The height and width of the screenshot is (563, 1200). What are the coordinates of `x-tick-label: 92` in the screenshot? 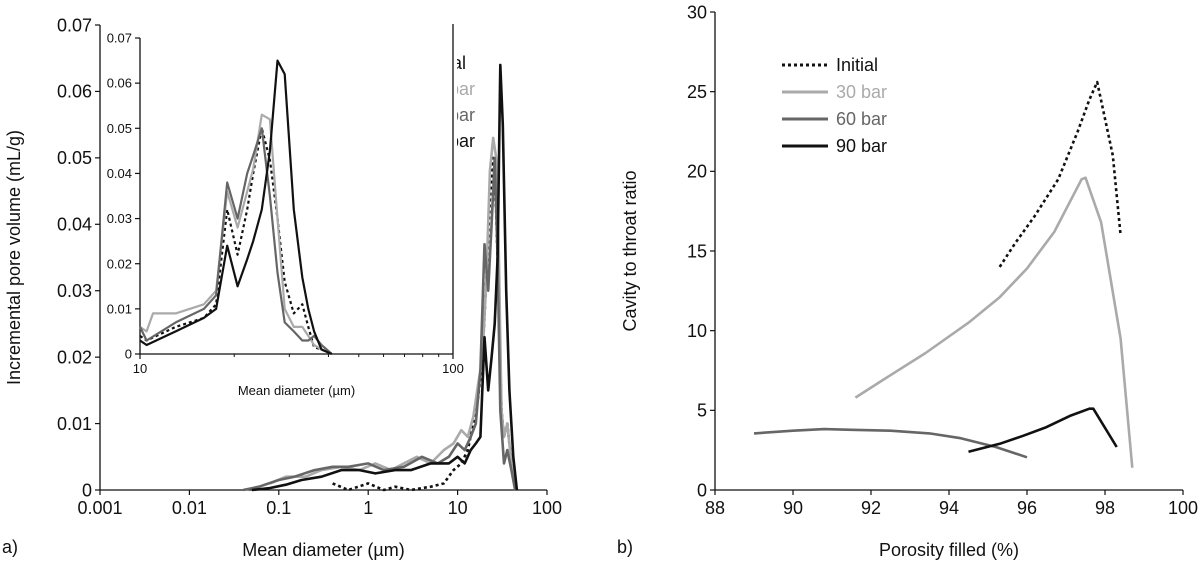 It's located at (871, 508).